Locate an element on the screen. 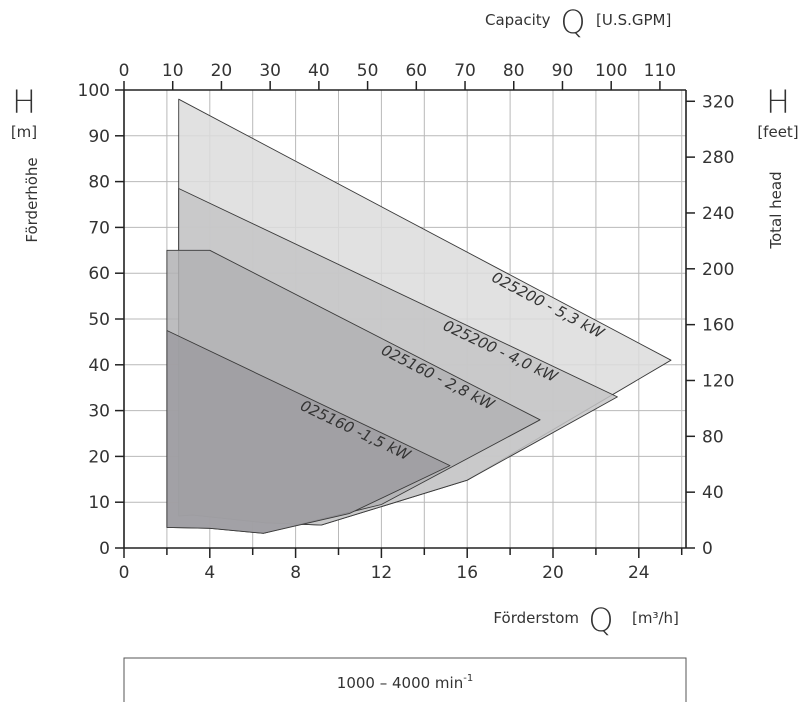 The image size is (804, 702). x2-tick-label: 30 is located at coordinates (270, 71).